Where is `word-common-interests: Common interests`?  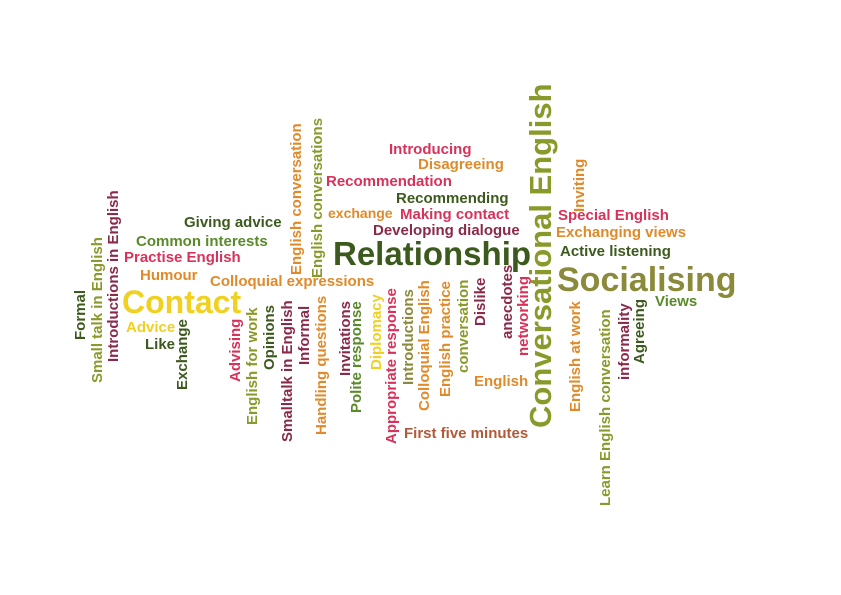 word-common-interests: Common interests is located at coordinates (202, 241).